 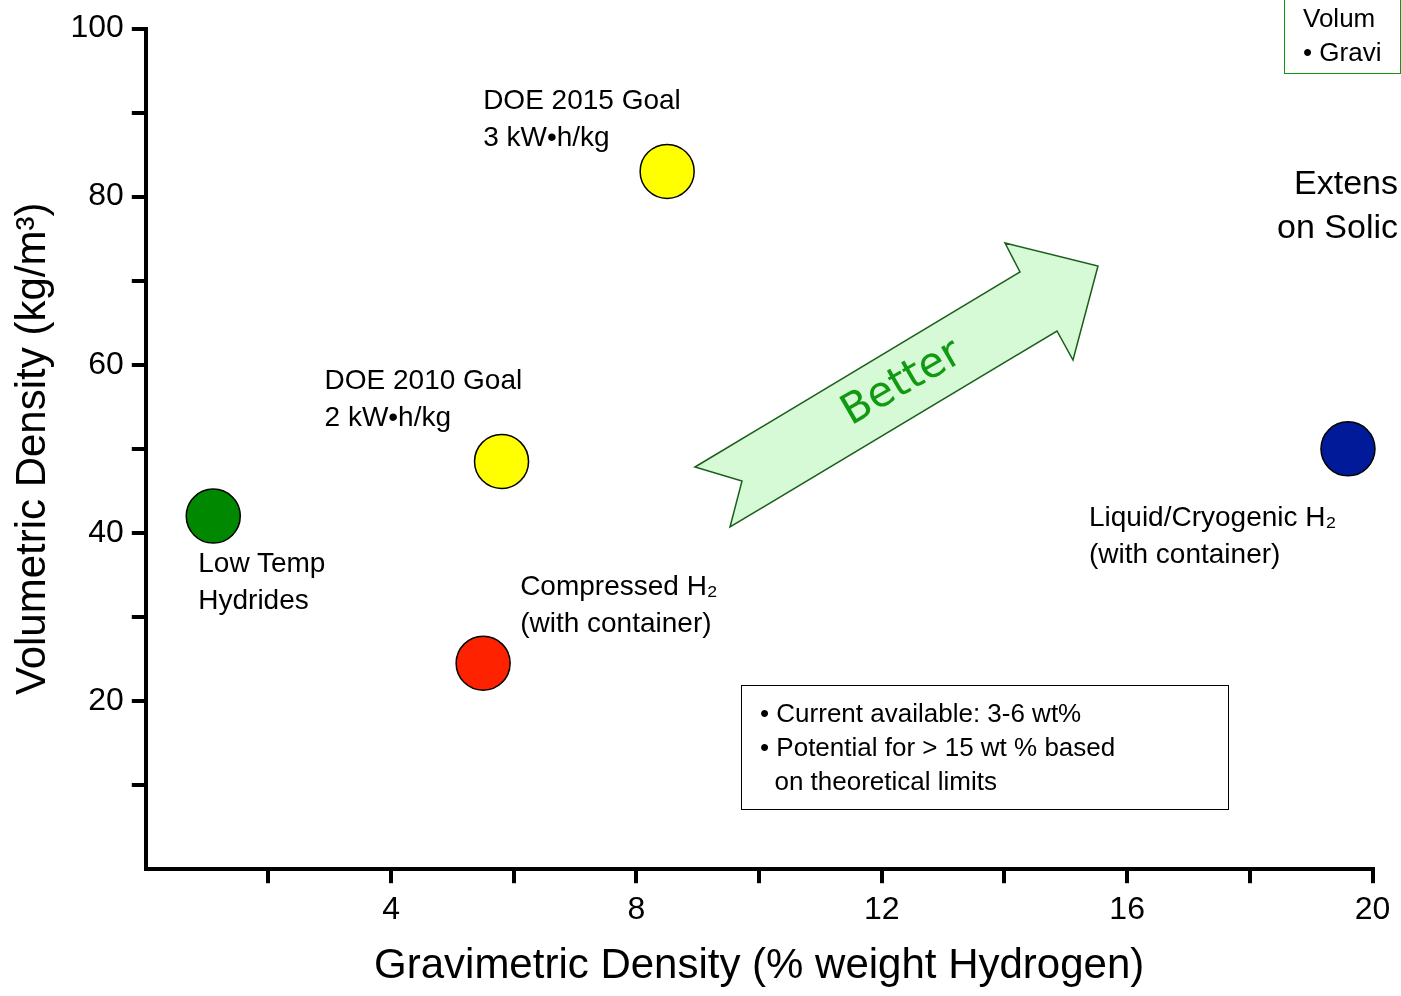 I want to click on series-label: Low Temp Hydrides, so click(x=262, y=580).